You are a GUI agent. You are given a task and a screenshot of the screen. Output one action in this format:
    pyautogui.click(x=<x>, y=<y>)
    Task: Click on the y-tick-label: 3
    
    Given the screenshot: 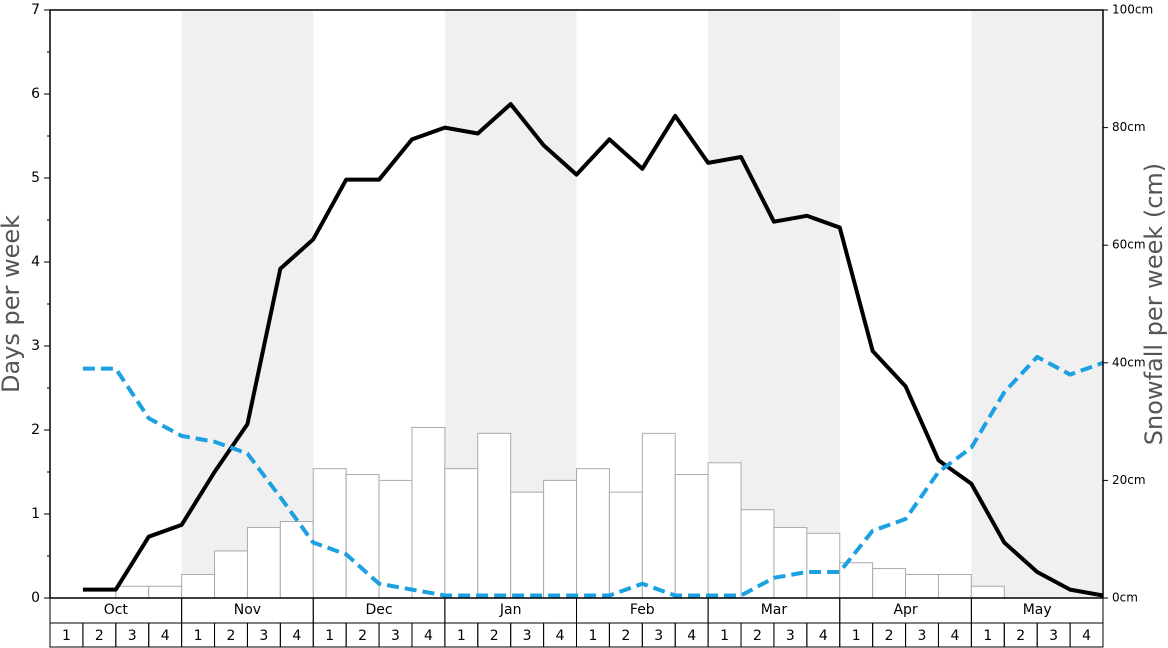 What is the action you would take?
    pyautogui.click(x=35, y=346)
    